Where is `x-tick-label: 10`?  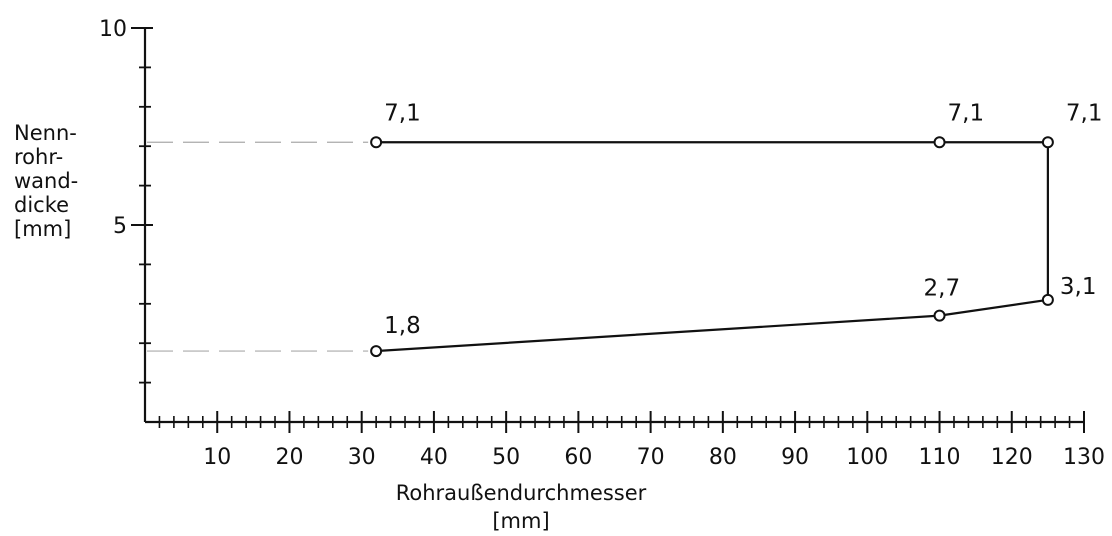
x-tick-label: 10 is located at coordinates (217, 457).